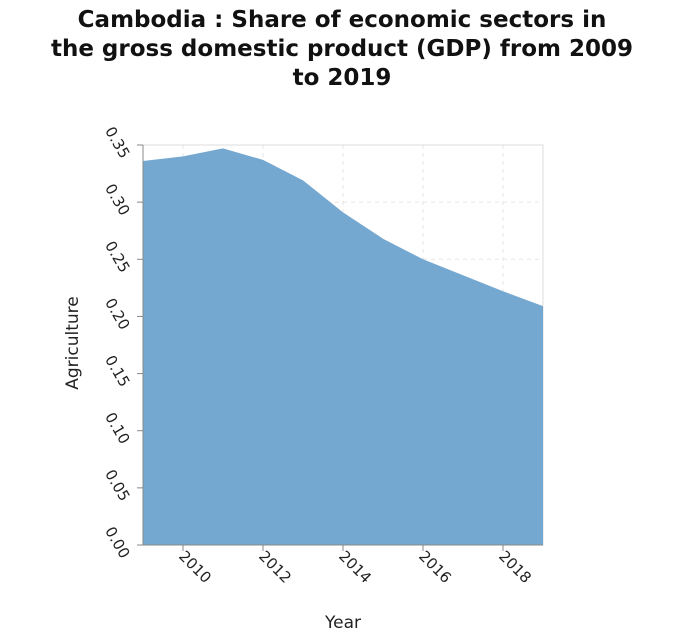  What do you see at coordinates (515, 567) in the screenshot?
I see `x-tick-label: 2018` at bounding box center [515, 567].